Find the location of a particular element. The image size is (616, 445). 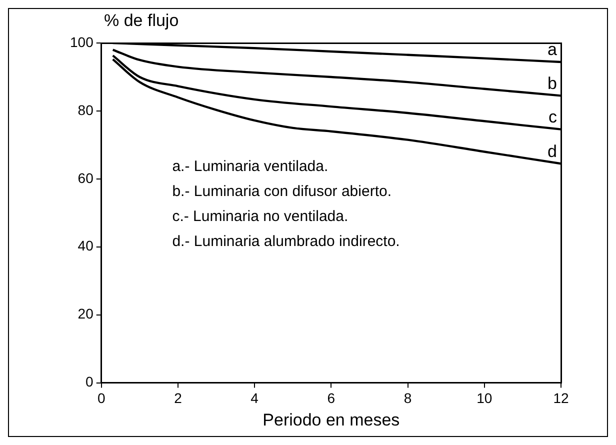

annotation: c.- Luminaria no ventilada. is located at coordinates (260, 217).